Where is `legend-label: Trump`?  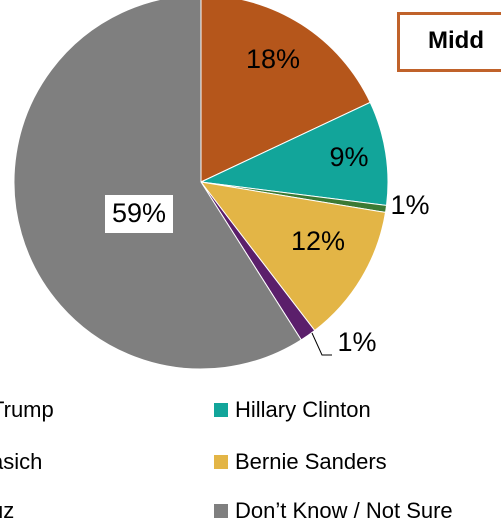 legend-label: Trump is located at coordinates (27, 409).